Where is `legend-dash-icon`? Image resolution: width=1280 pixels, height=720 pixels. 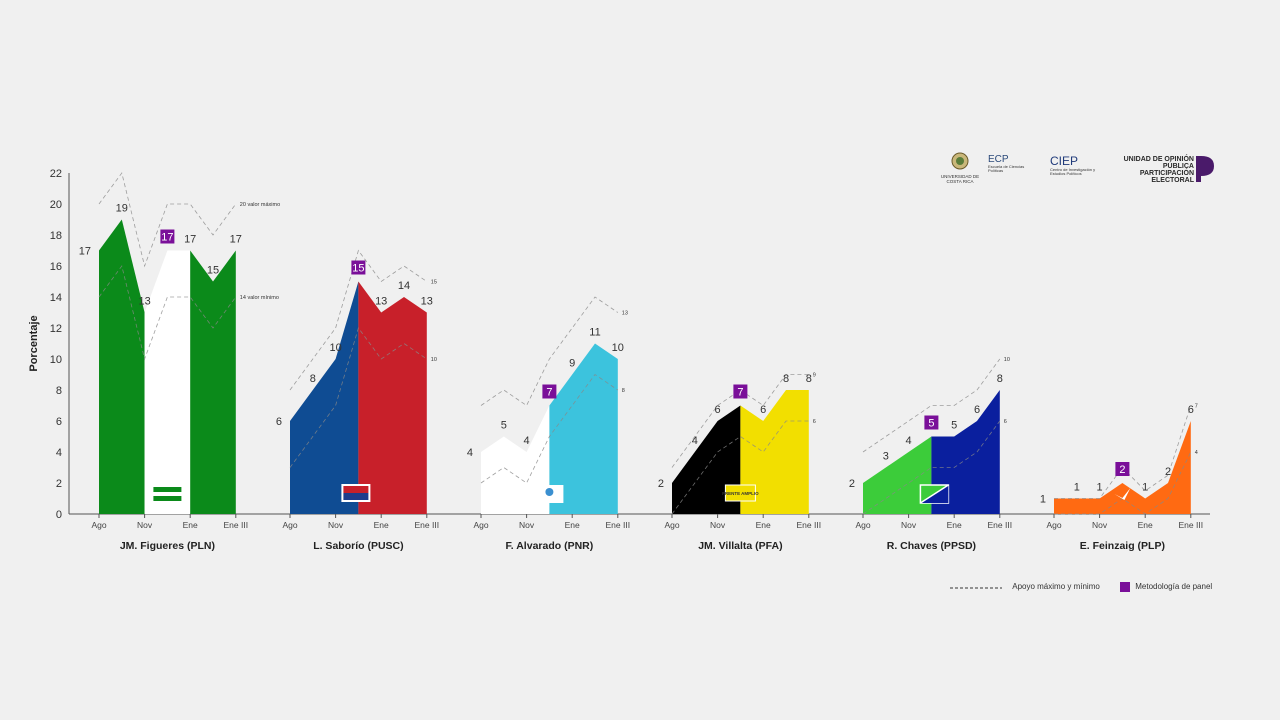 legend-dash-icon is located at coordinates (976, 588).